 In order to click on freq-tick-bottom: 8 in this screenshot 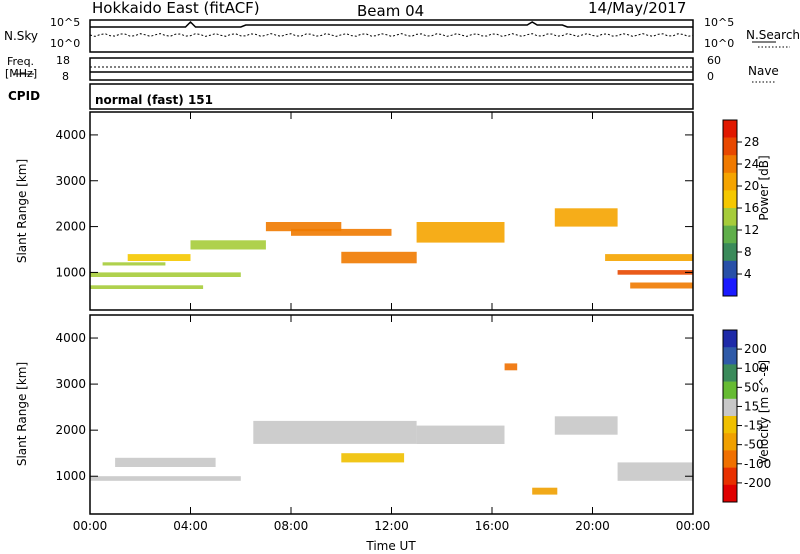, I will do `click(65, 76)`.